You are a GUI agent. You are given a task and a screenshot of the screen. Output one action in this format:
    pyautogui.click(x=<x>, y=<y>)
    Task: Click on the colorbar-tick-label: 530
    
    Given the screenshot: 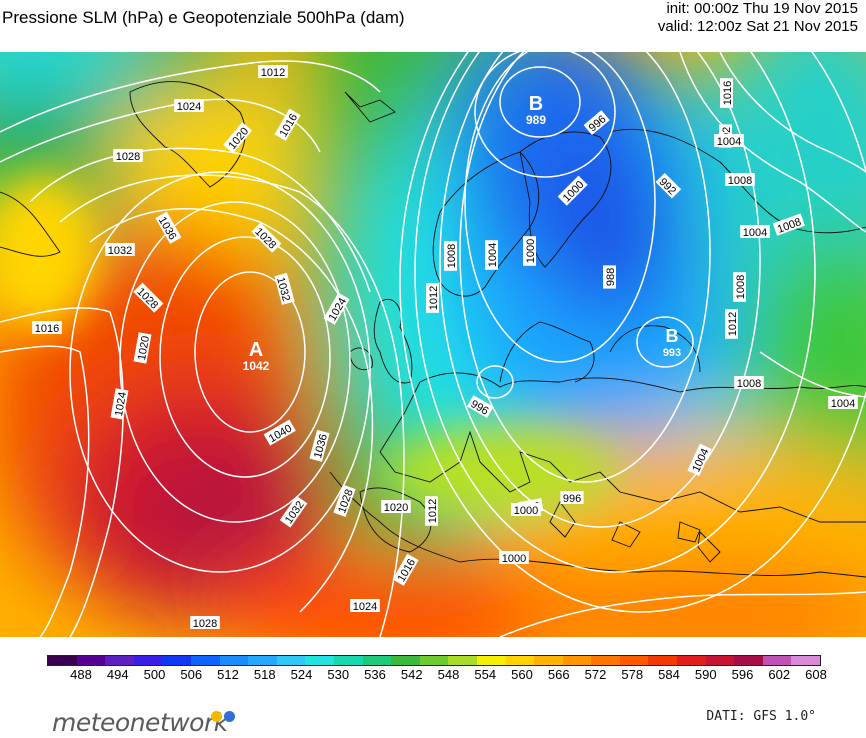 What is the action you would take?
    pyautogui.click(x=338, y=674)
    